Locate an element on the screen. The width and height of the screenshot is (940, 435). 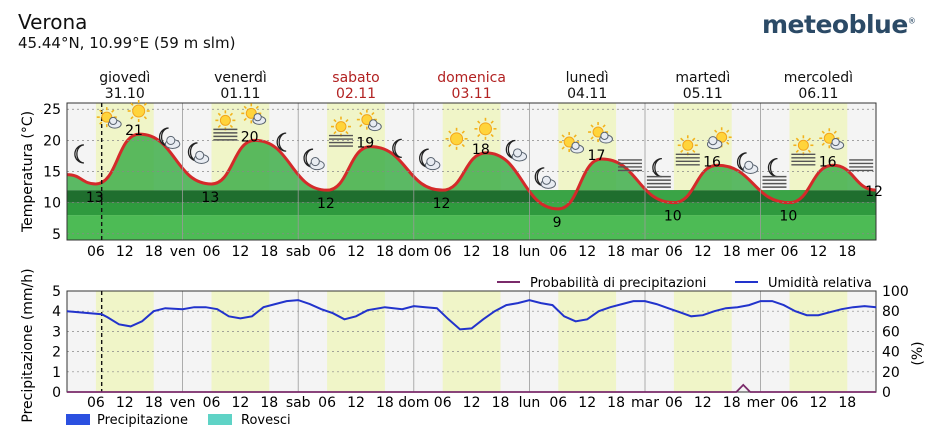
temperature-area is located at coordinates (472, 171).